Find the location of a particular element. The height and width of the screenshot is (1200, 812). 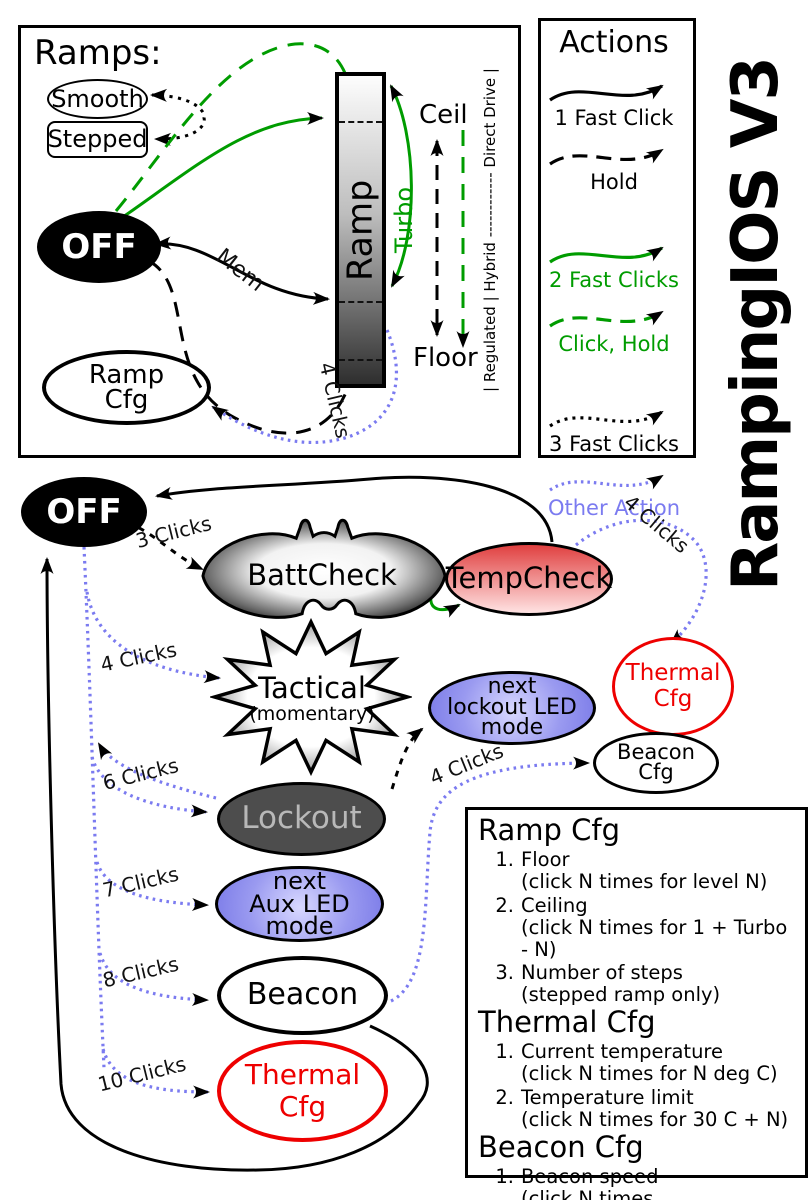

node-smooth: Smooth is located at coordinates (97, 99).